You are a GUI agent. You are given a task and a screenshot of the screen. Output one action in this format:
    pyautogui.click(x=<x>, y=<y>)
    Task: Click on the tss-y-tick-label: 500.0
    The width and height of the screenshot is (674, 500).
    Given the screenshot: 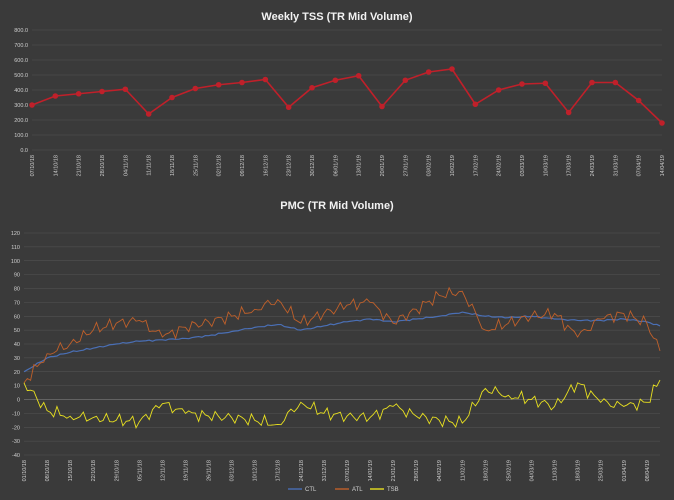 What is the action you would take?
    pyautogui.click(x=21, y=76)
    